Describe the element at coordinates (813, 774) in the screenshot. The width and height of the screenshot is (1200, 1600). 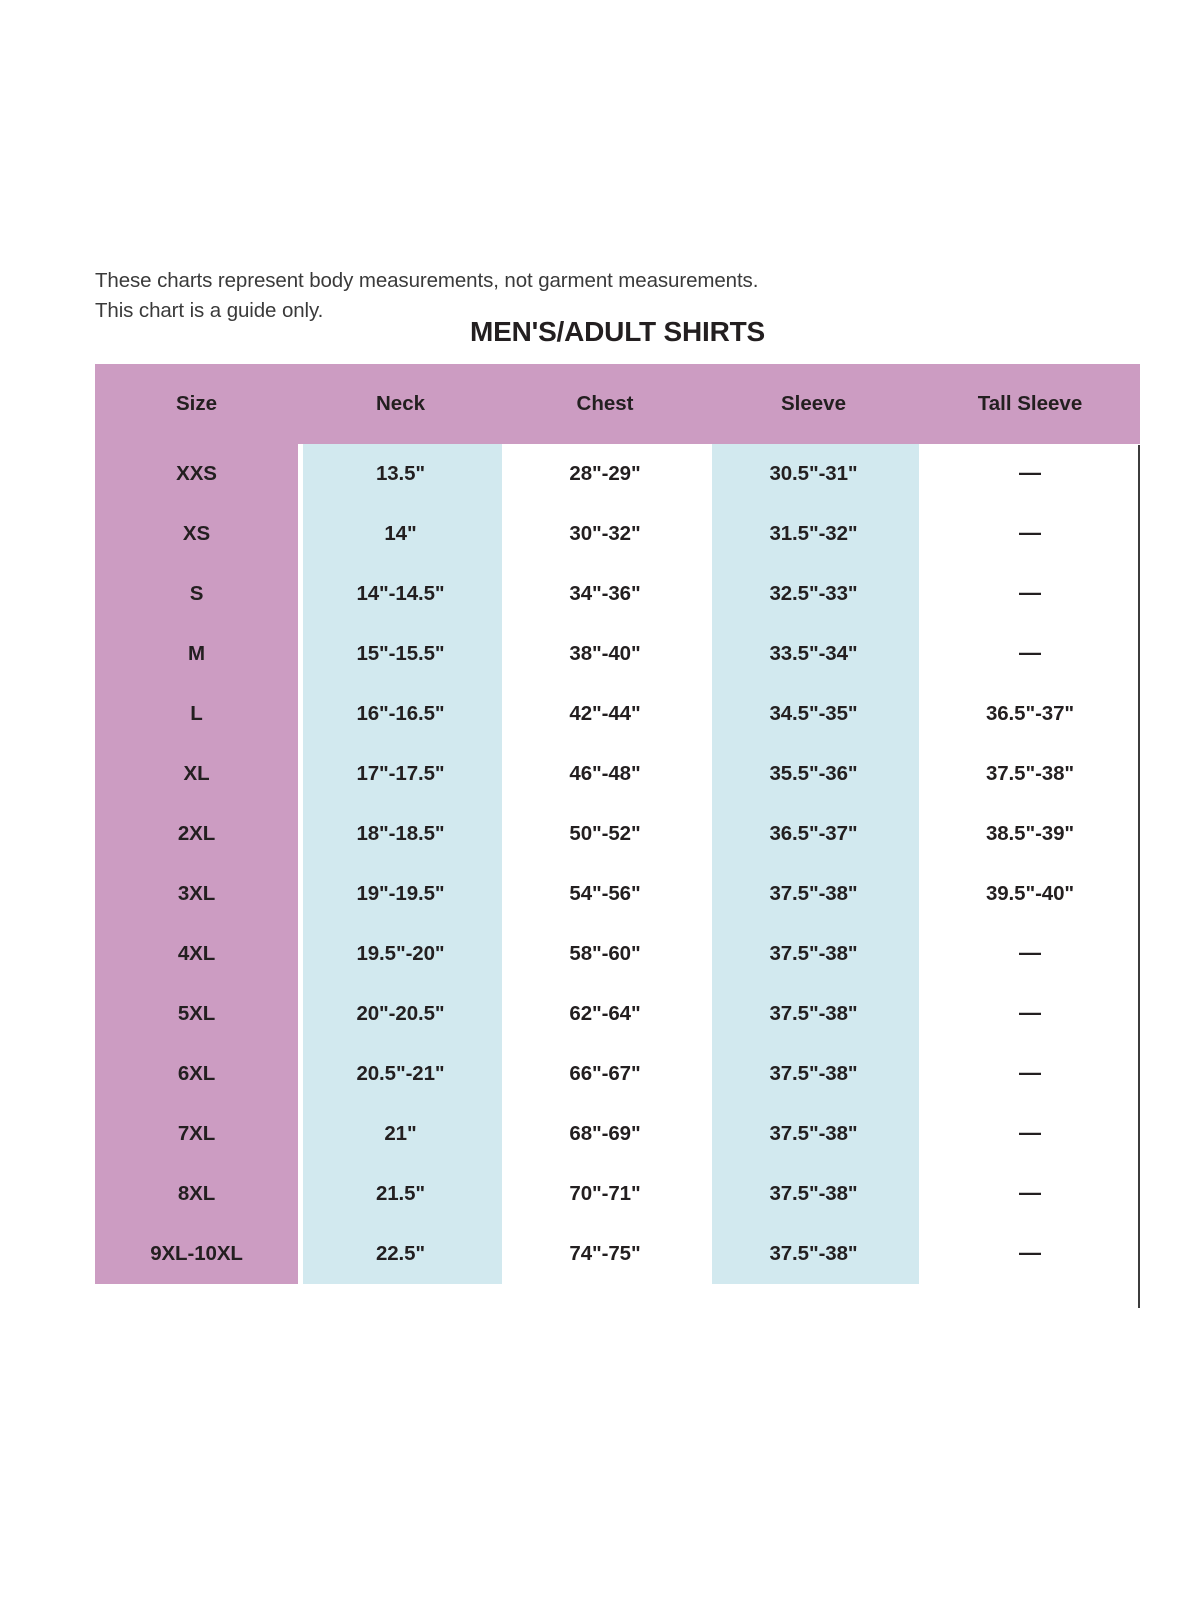
I see `cell-sleeve: 35.5"-36"` at that location.